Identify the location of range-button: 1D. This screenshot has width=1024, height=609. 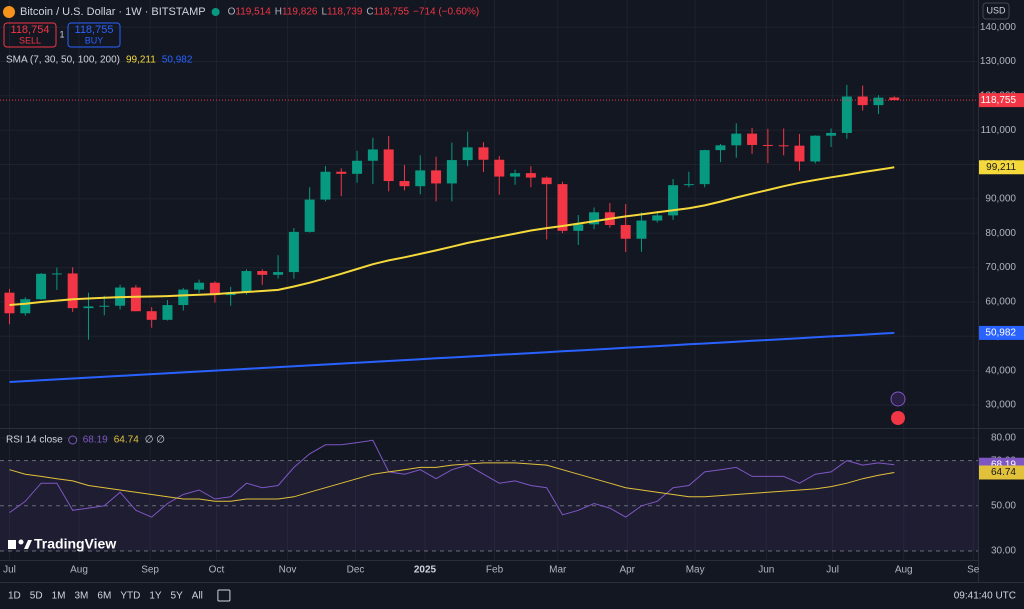
(14, 596).